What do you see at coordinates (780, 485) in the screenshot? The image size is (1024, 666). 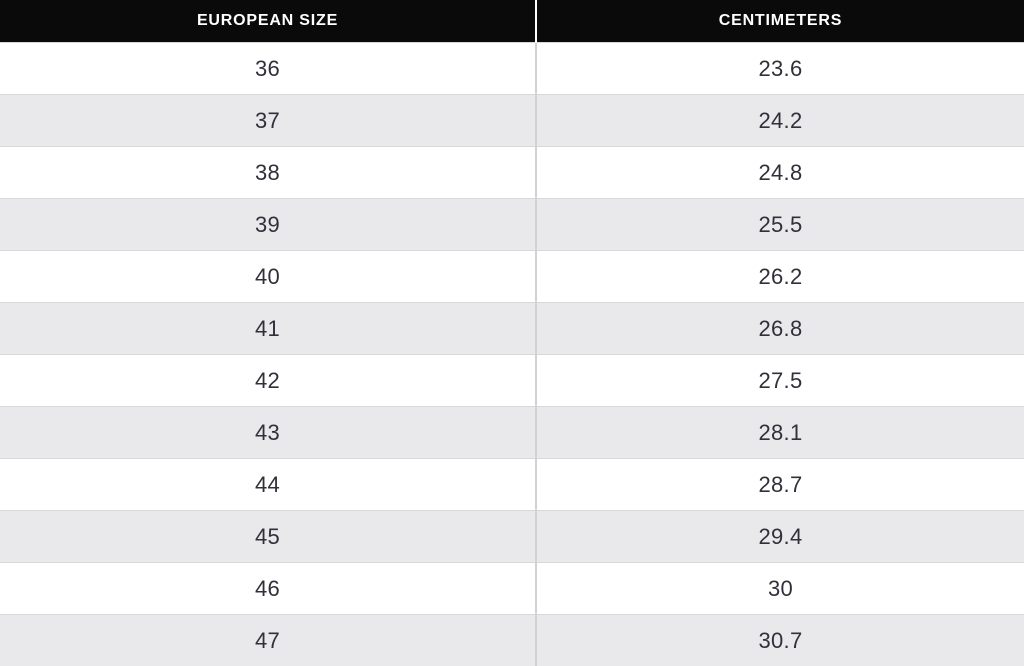 I see `cell-centimeters: 28.7` at bounding box center [780, 485].